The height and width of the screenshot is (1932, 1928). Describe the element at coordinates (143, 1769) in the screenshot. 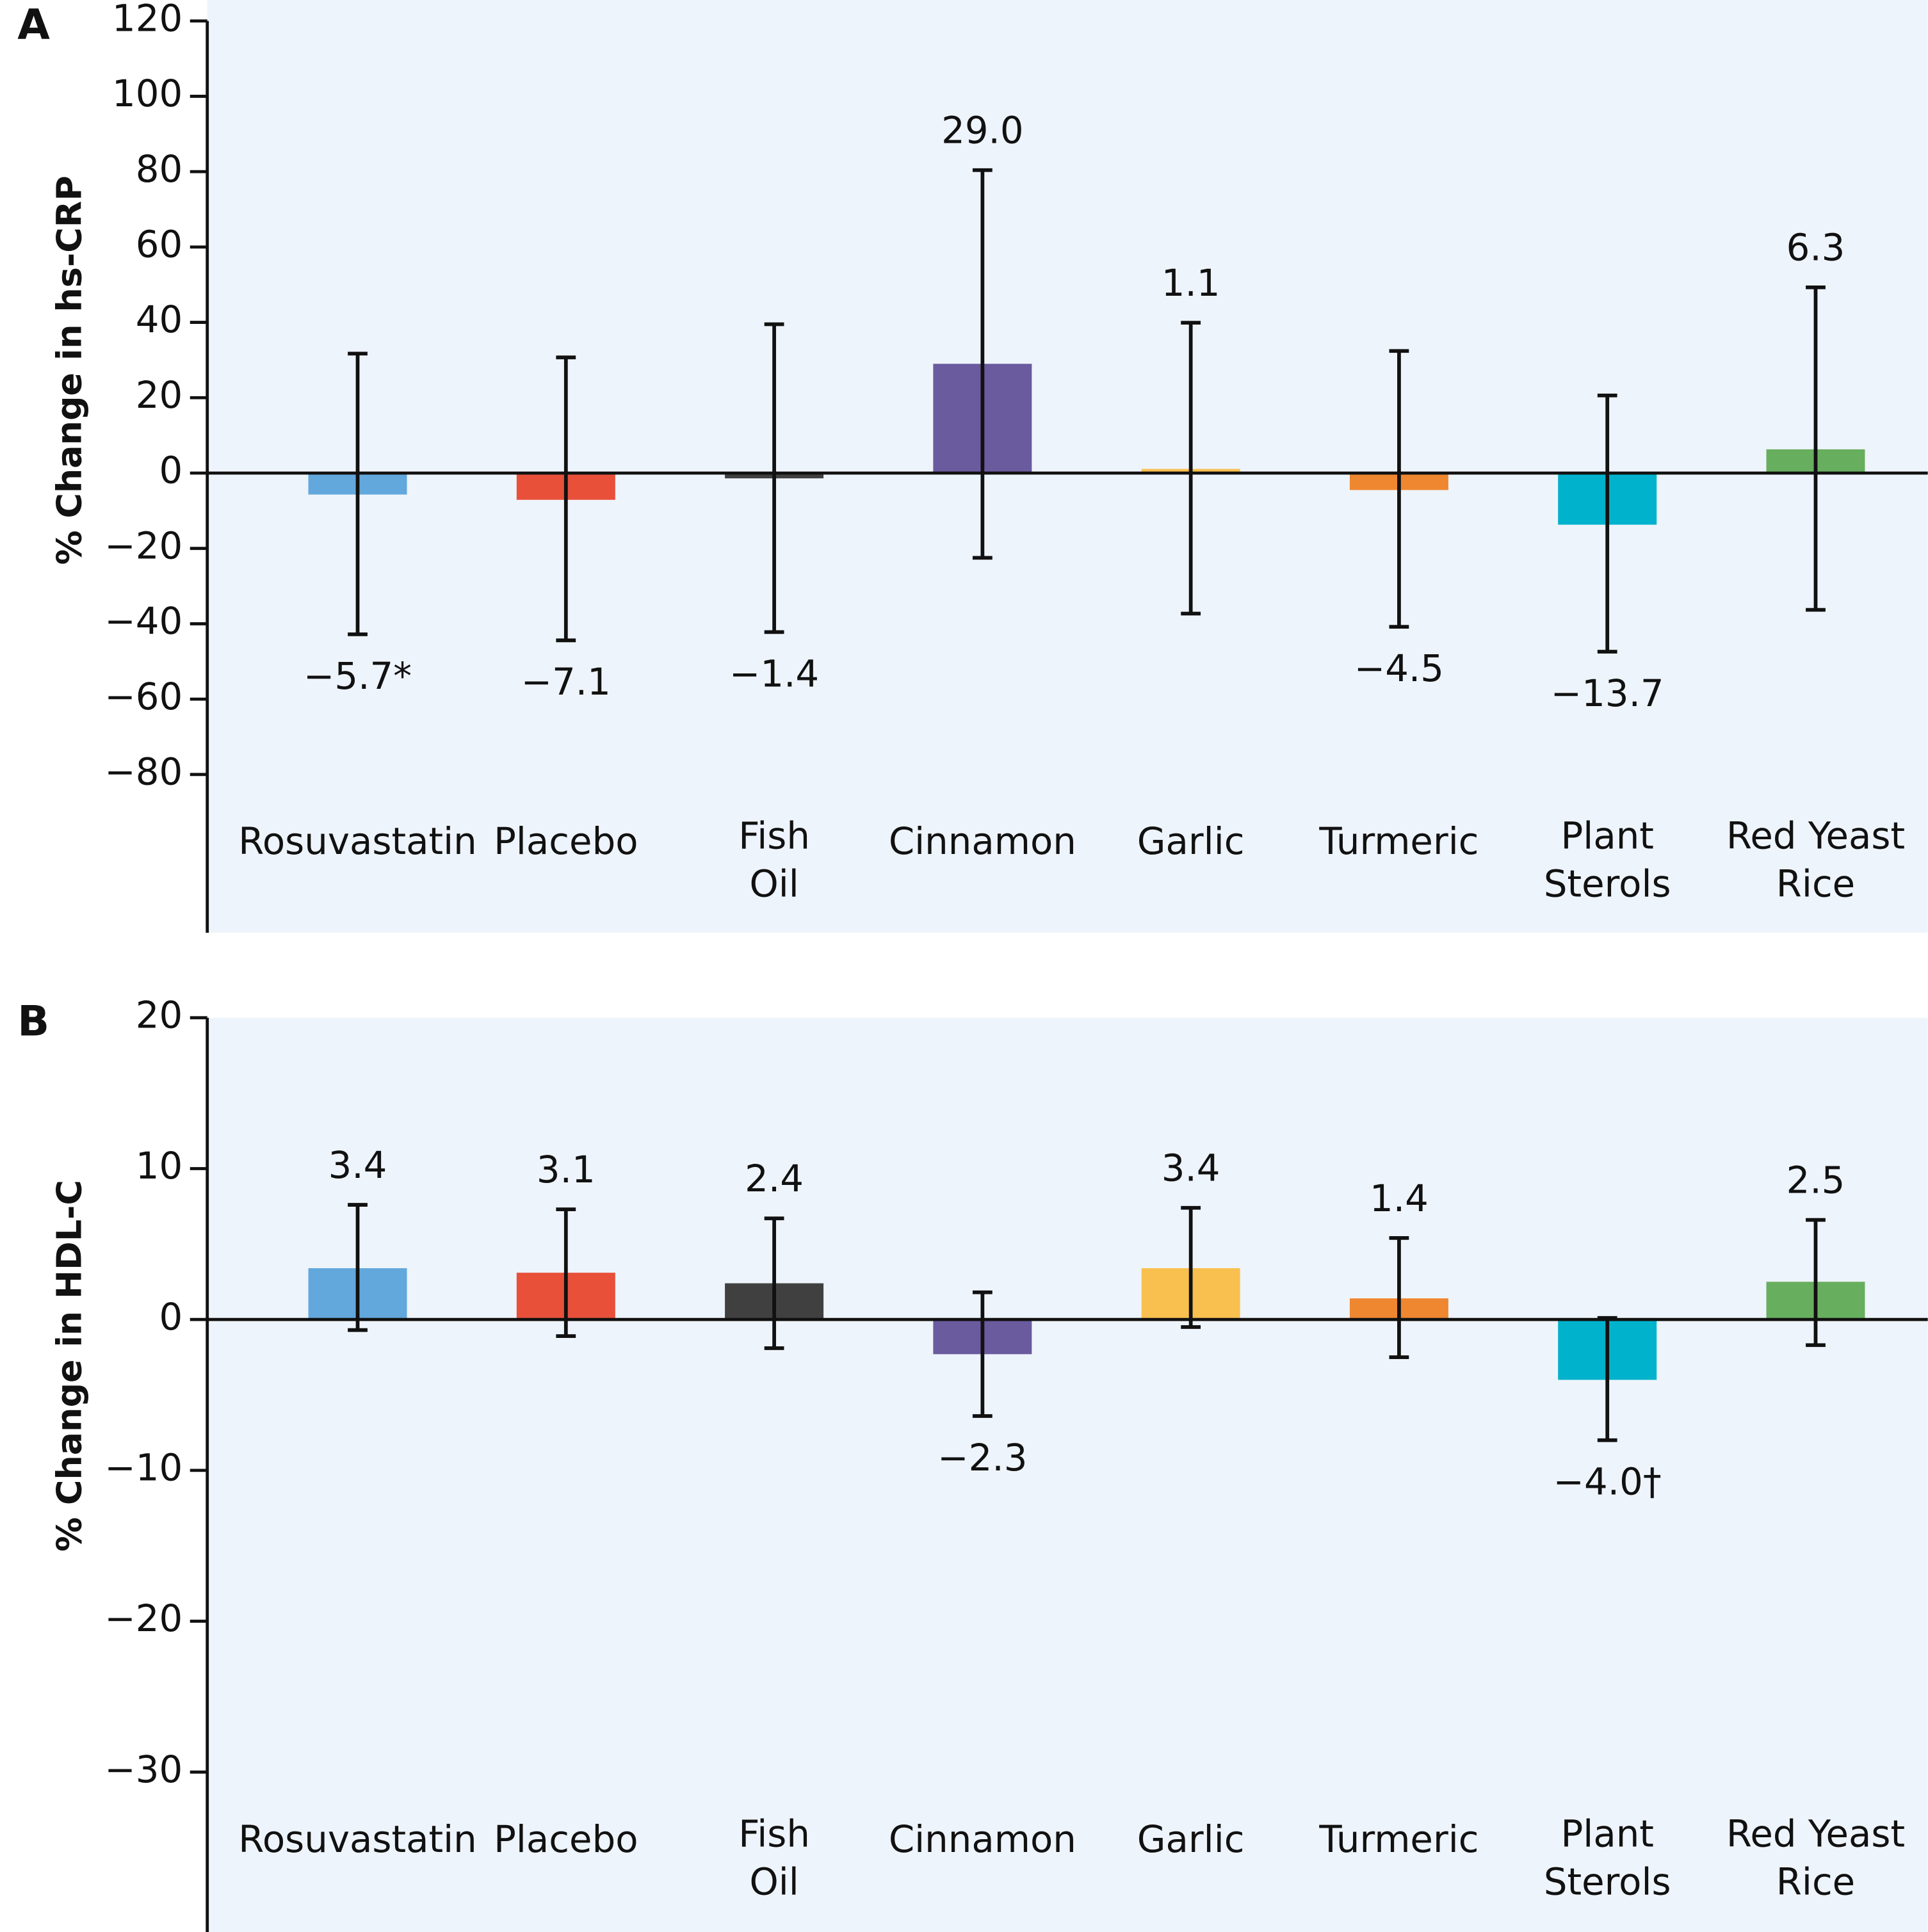

I see `y-tick-label: −30` at that location.